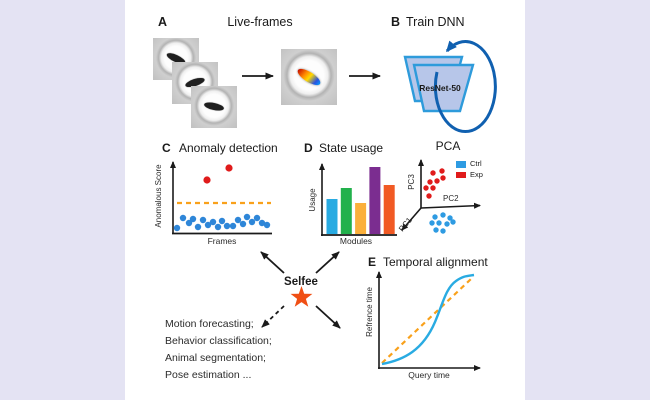 The height and width of the screenshot is (400, 650). Describe the element at coordinates (301, 296) in the screenshot. I see `selfee-star-icon` at that location.